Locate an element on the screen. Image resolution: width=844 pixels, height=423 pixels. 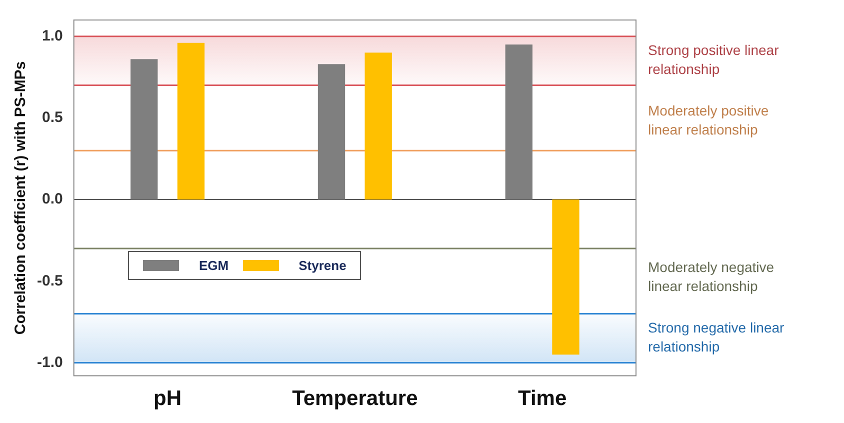
y-tick-label: -0.5 is located at coordinates (49, 281).